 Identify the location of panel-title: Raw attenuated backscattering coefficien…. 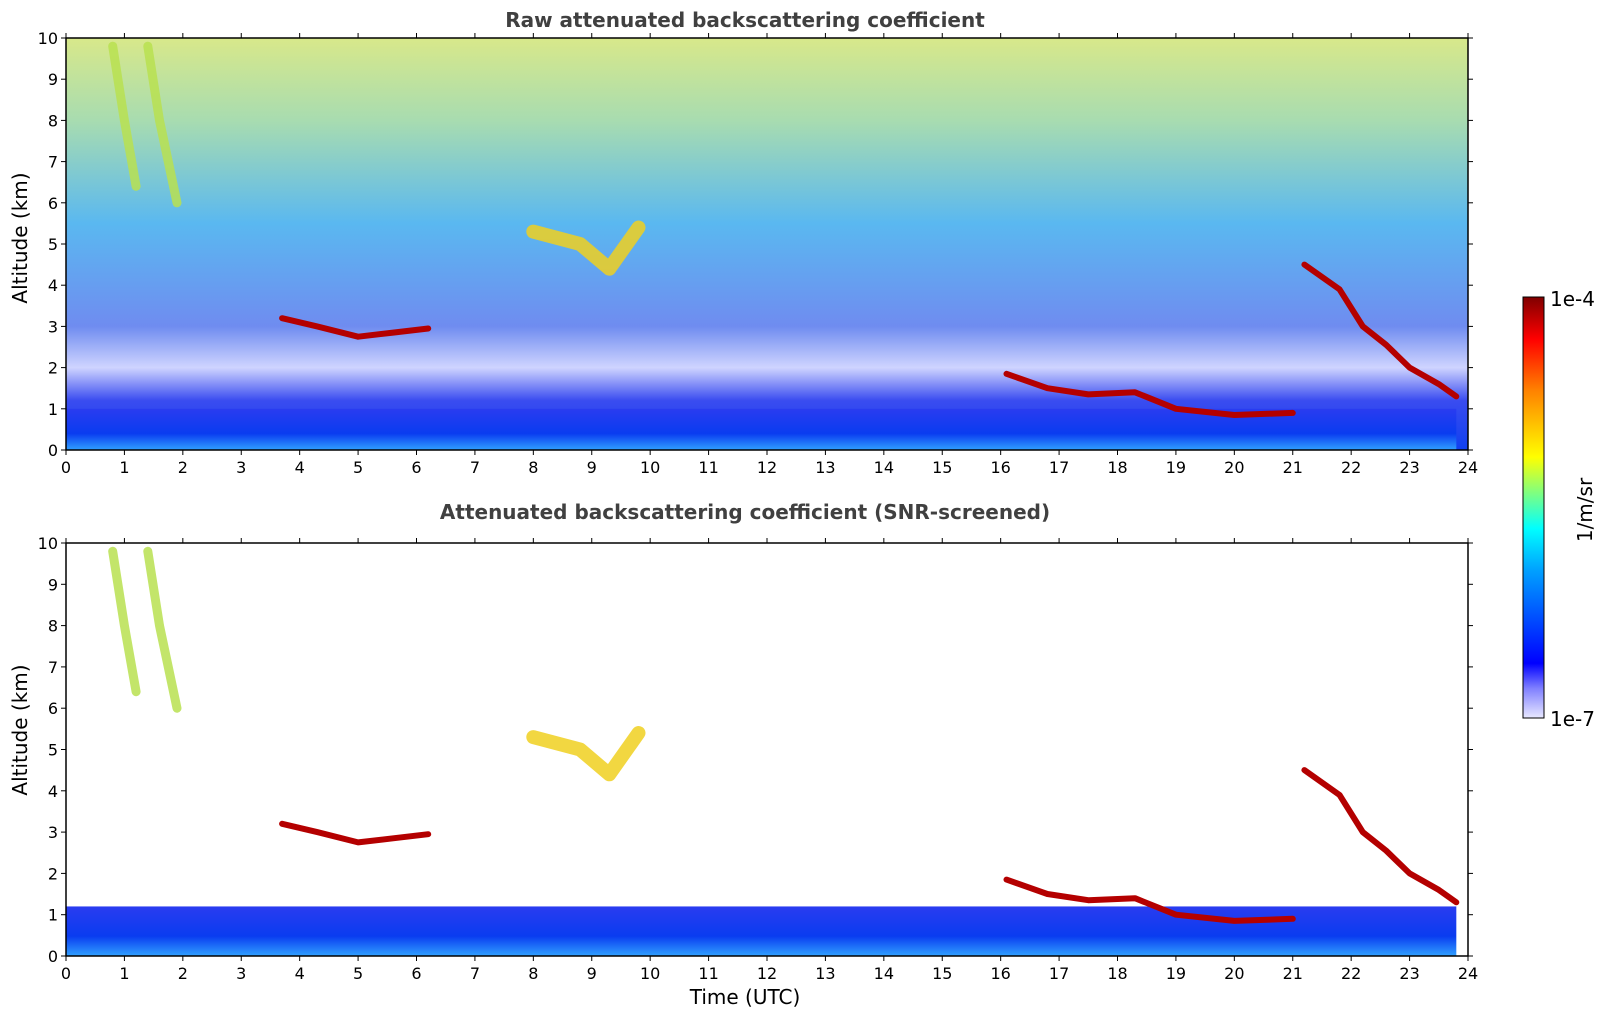
(745, 20).